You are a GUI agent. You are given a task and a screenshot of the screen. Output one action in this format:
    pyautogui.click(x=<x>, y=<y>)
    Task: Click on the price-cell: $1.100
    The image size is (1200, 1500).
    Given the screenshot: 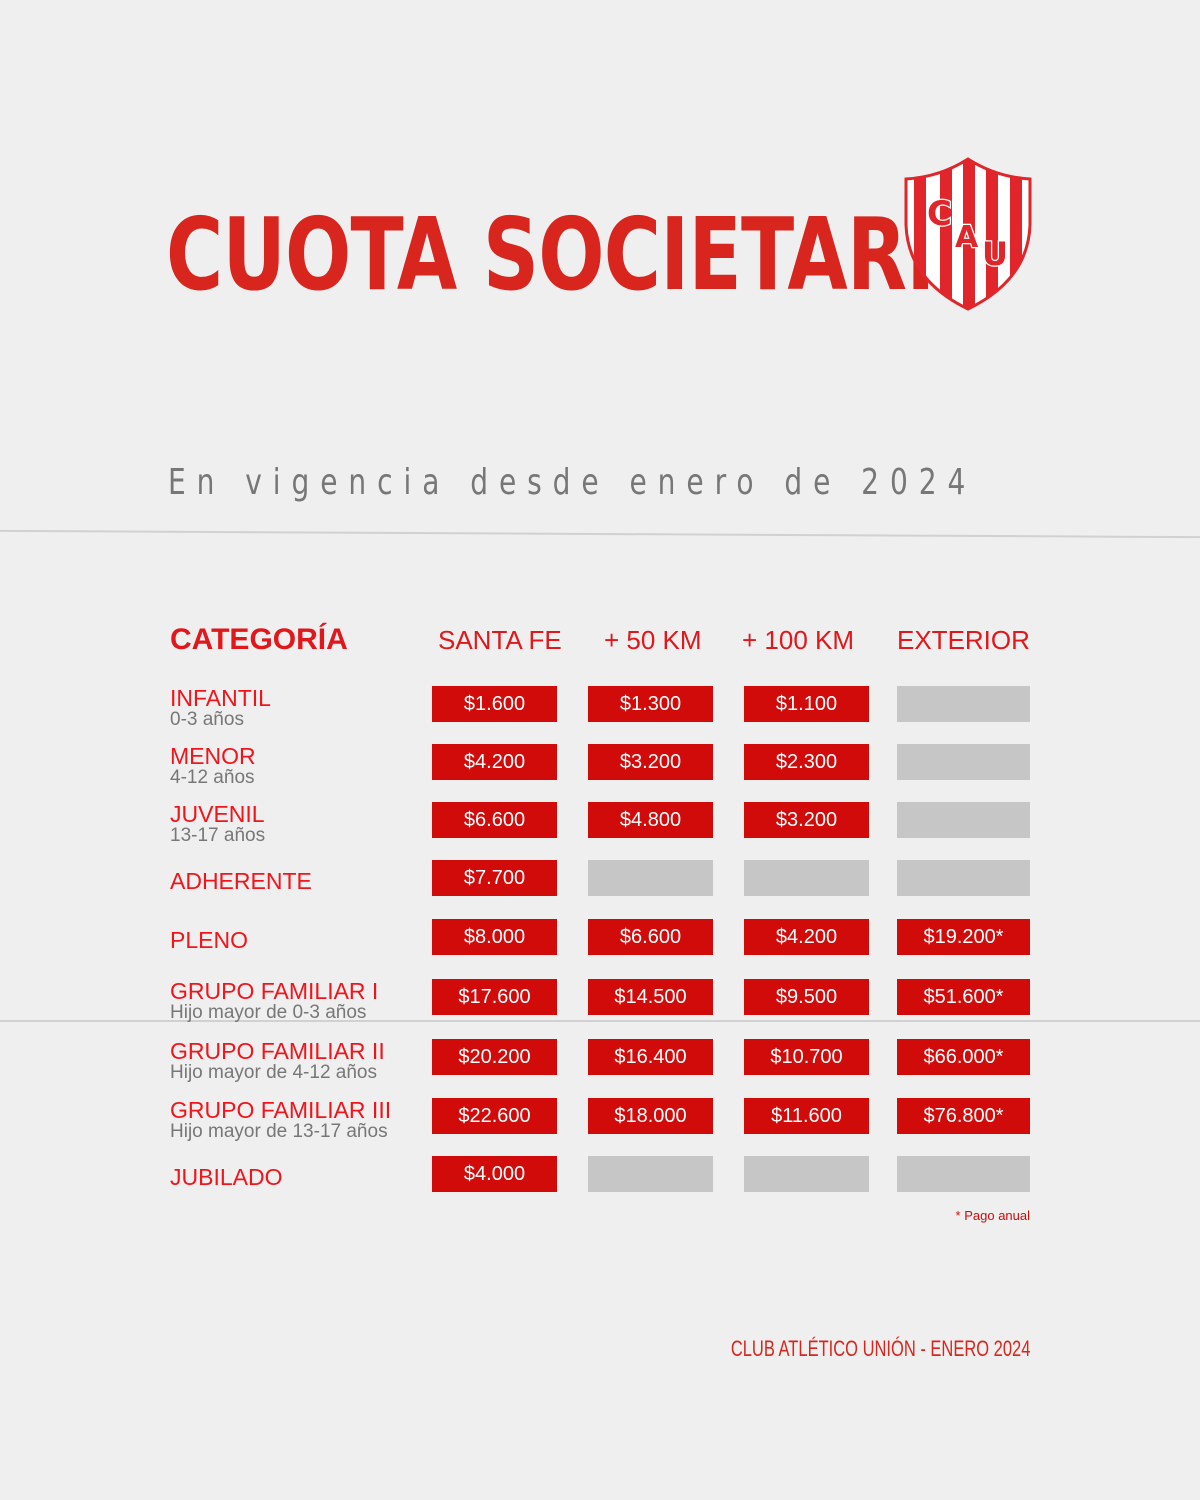 What is the action you would take?
    pyautogui.click(x=806, y=704)
    